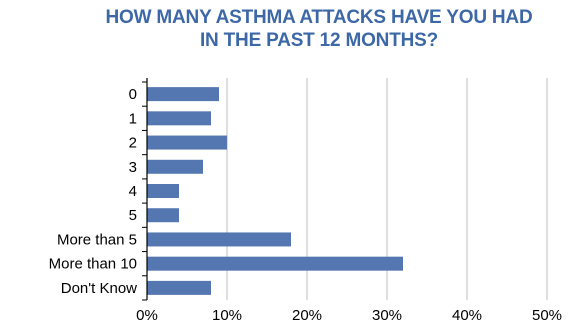 The height and width of the screenshot is (325, 574). What do you see at coordinates (133, 167) in the screenshot?
I see `y-tick-label: 3` at bounding box center [133, 167].